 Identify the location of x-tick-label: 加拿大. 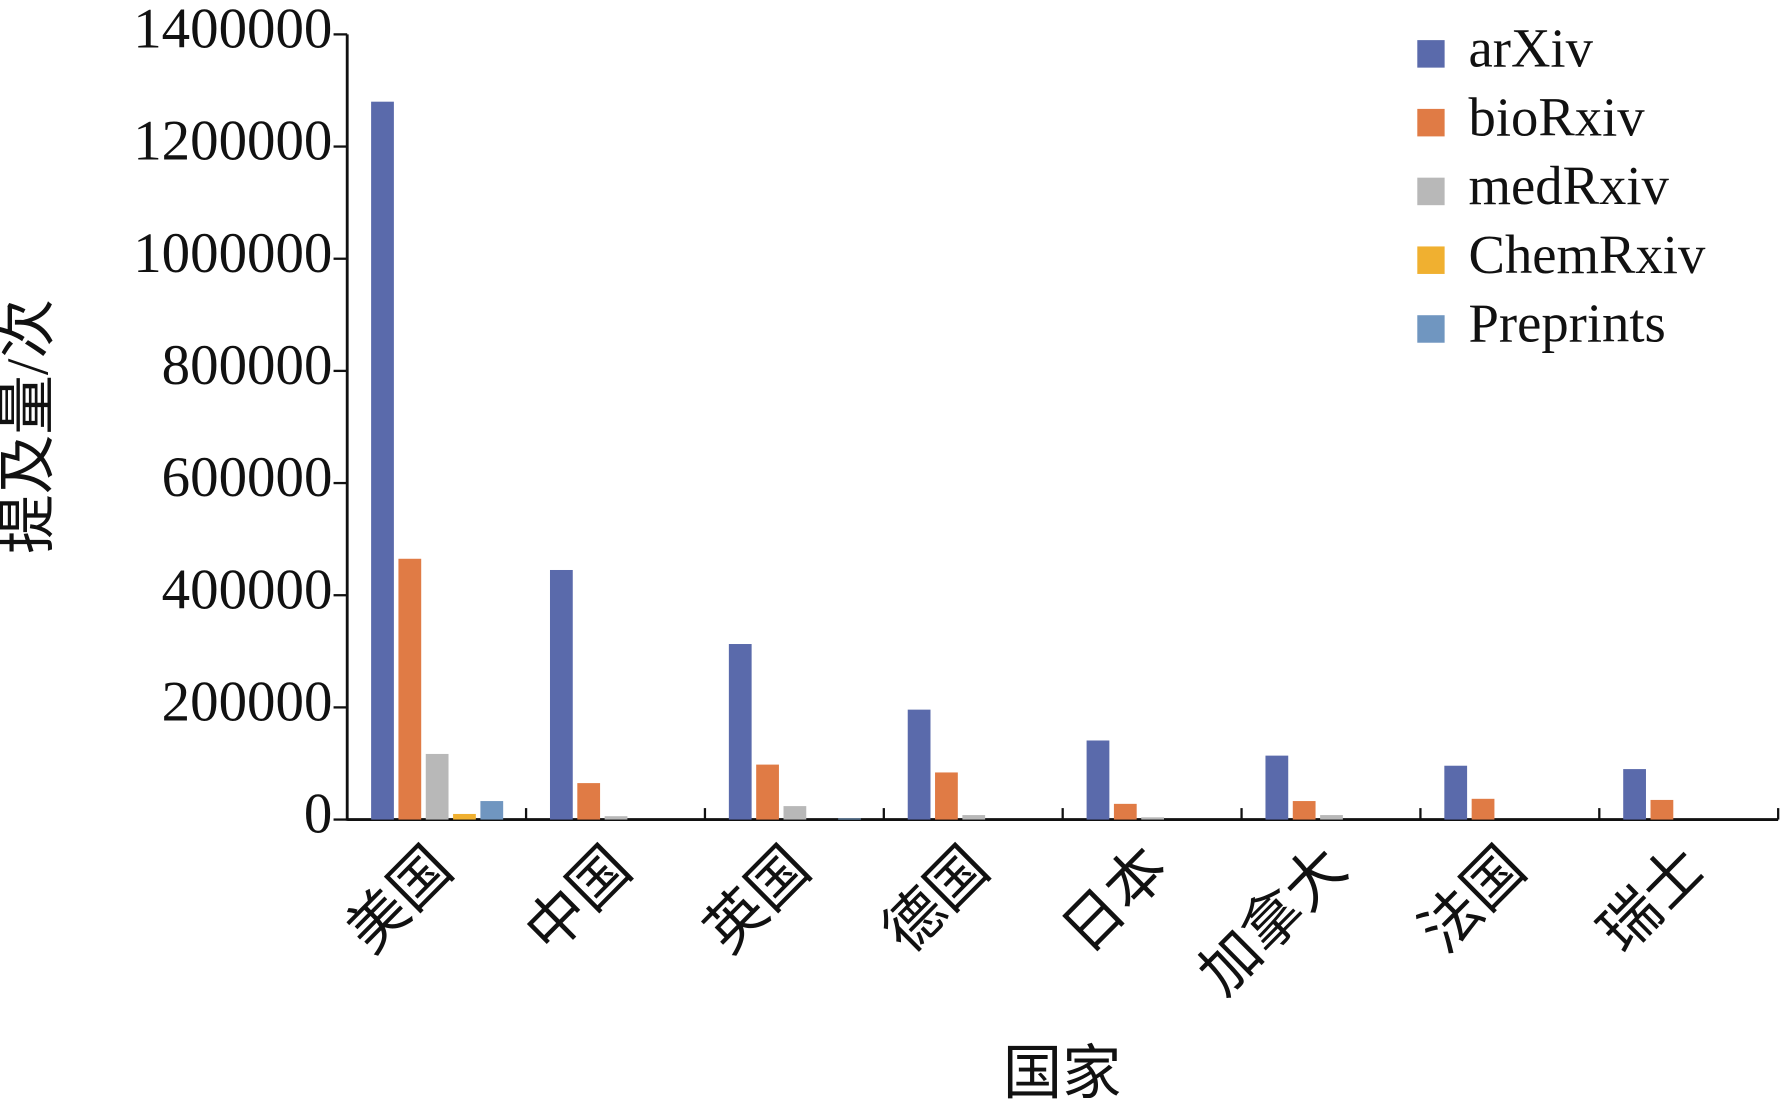
(1273, 920).